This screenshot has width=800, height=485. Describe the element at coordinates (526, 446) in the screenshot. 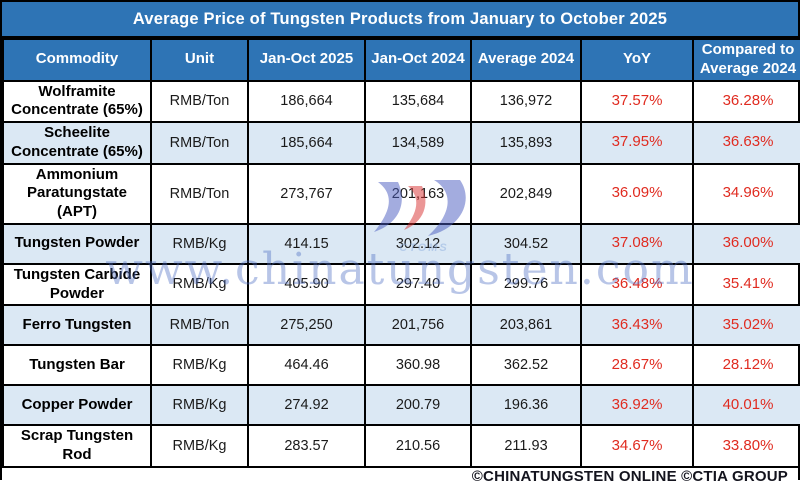

I see `cell-avg-2024: 211.93` at that location.